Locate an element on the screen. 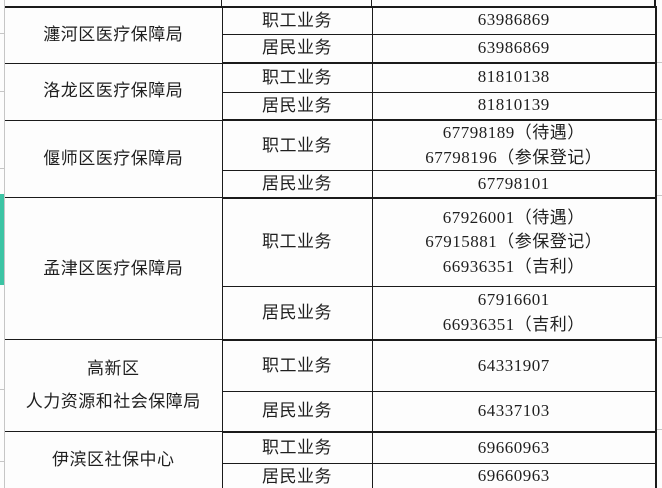 This screenshot has height=488, width=662. phone-number-cell: 81810138 is located at coordinates (514, 78).